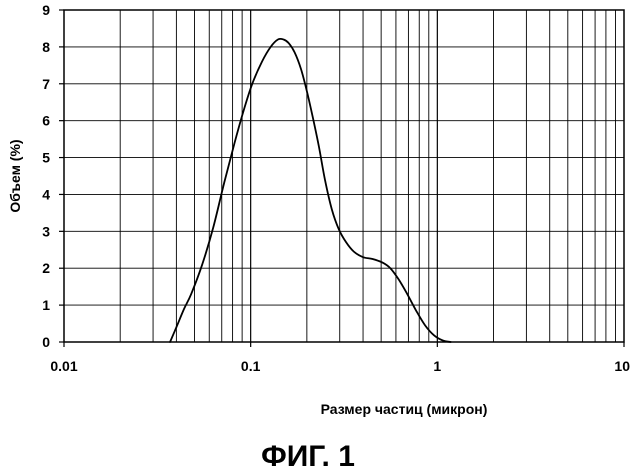 Image resolution: width=640 pixels, height=476 pixels. I want to click on y-tick-label: 4, so click(46, 194).